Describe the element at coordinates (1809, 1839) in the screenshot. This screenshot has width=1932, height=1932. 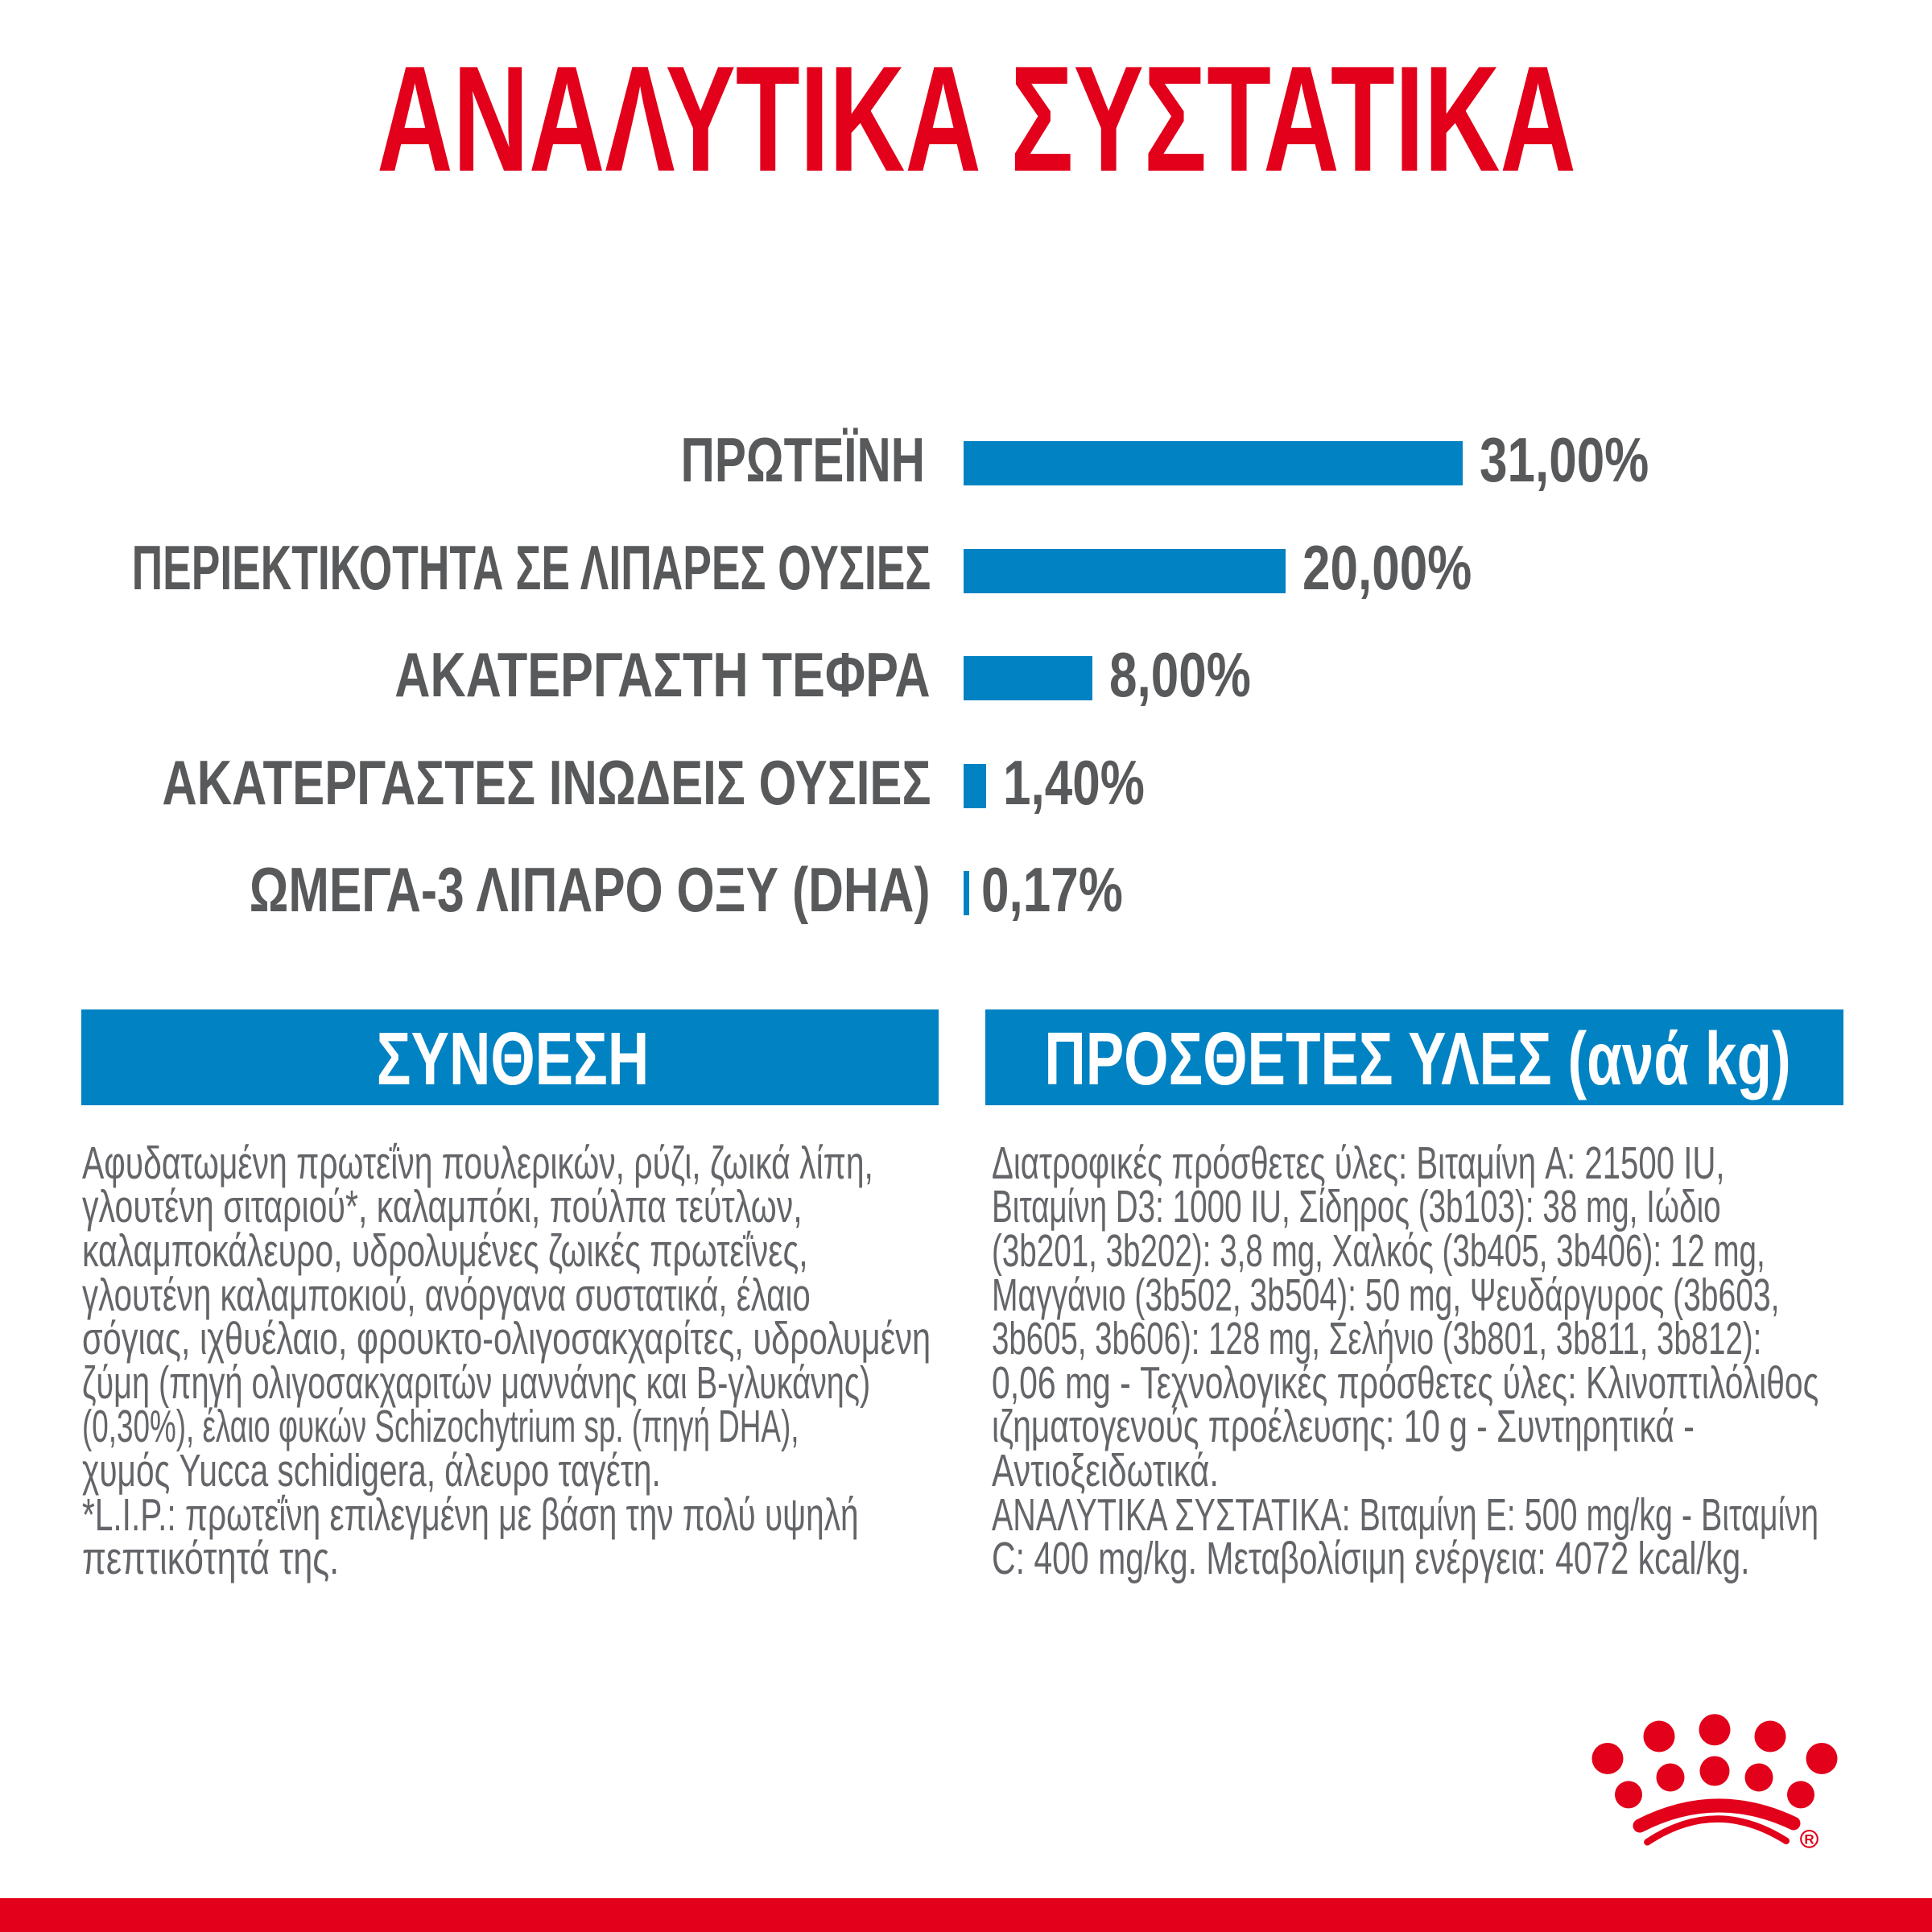
I see `svg-text: R` at that location.